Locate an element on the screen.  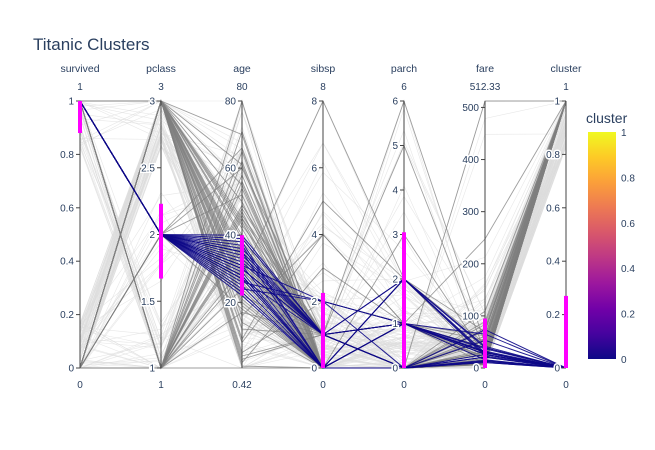
tick-label: 40 is located at coordinates (231, 236).